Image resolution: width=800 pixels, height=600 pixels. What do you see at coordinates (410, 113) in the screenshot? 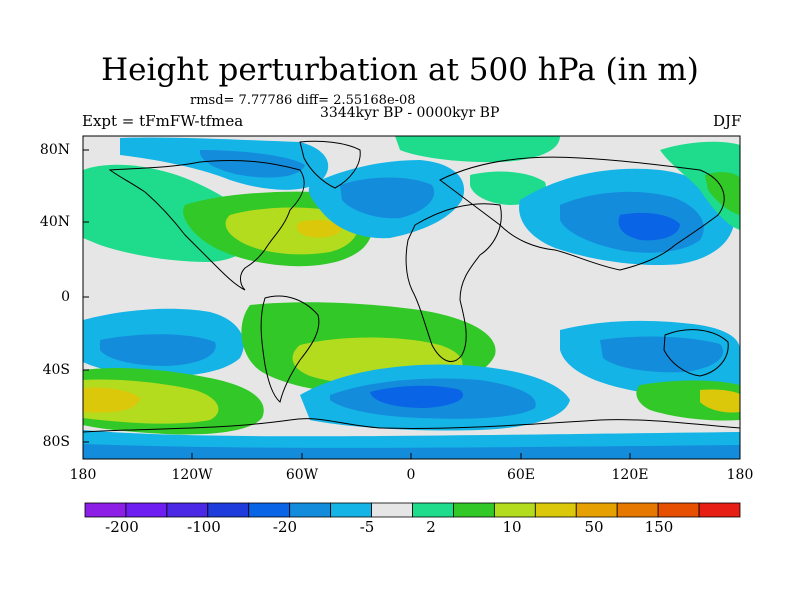
I see `time-period-label: 3344kyr BP - 0000kyr BP` at bounding box center [410, 113].